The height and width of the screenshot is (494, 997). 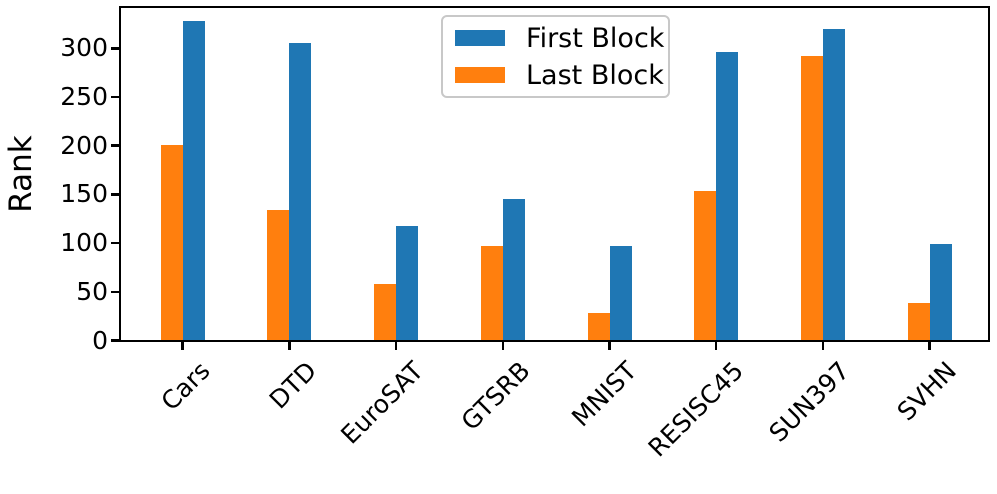 I want to click on bar-last-block-eurosat, so click(x=385, y=311).